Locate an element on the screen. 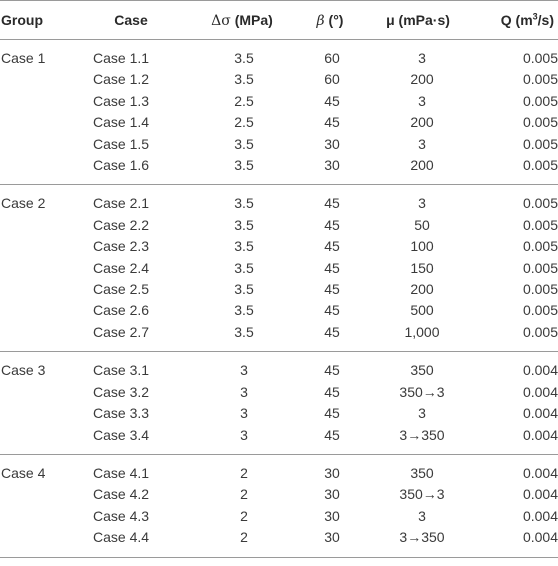  table-row: Case 4.4 2 30 3→350 0.004 is located at coordinates (279, 542).